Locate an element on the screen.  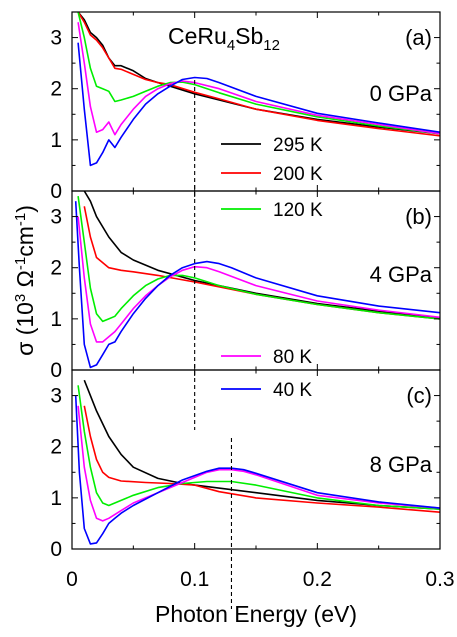
panel-label: (a) is located at coordinates (418, 37).